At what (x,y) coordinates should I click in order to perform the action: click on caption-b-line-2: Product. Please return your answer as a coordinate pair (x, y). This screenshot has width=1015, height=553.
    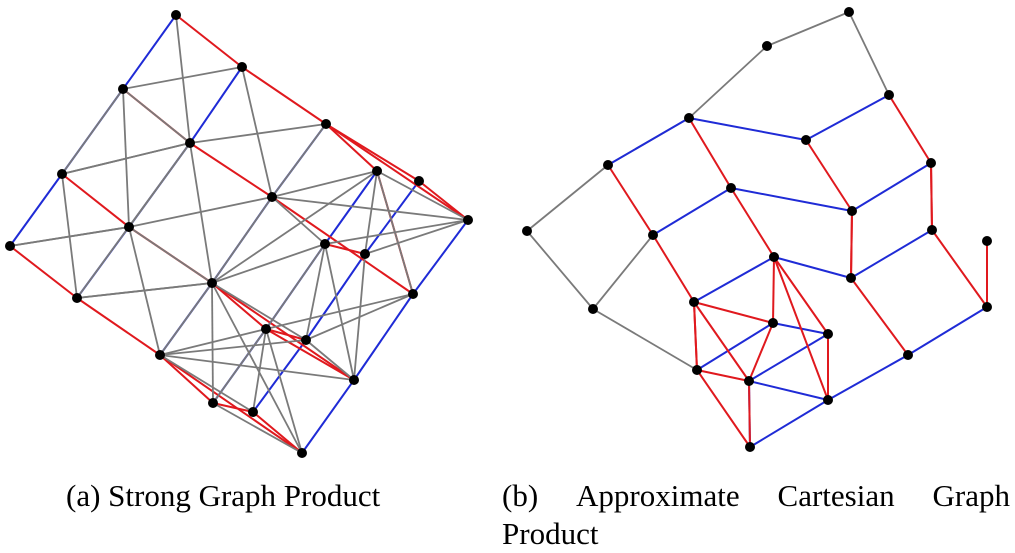
    Looking at the image, I should click on (550, 533).